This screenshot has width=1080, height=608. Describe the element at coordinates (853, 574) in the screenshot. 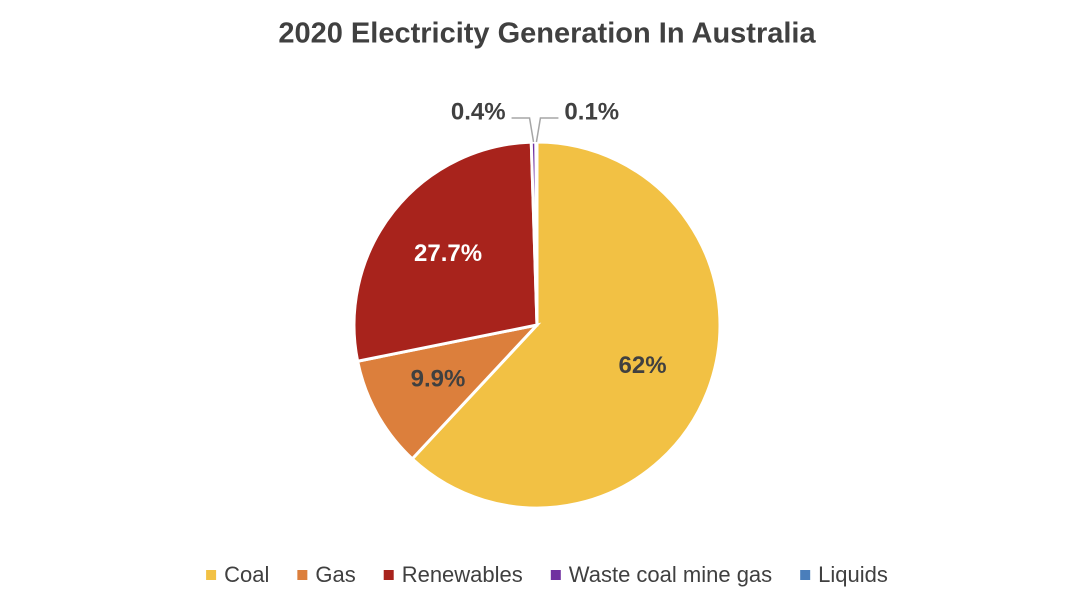

I see `legend-label: Liquids` at that location.